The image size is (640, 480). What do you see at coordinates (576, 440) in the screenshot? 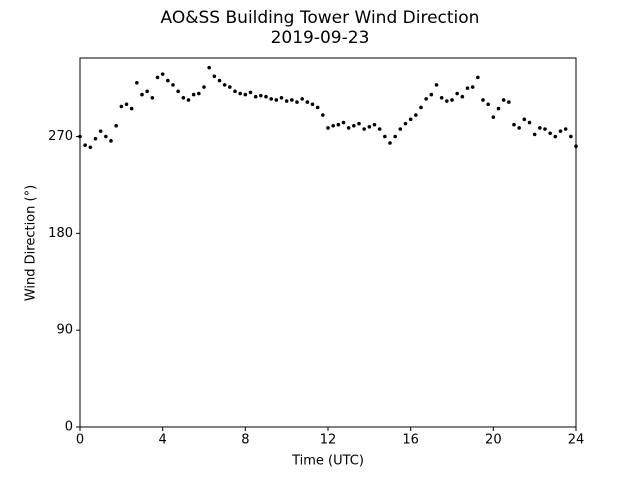
I see `x-tick-label: 24` at bounding box center [576, 440].